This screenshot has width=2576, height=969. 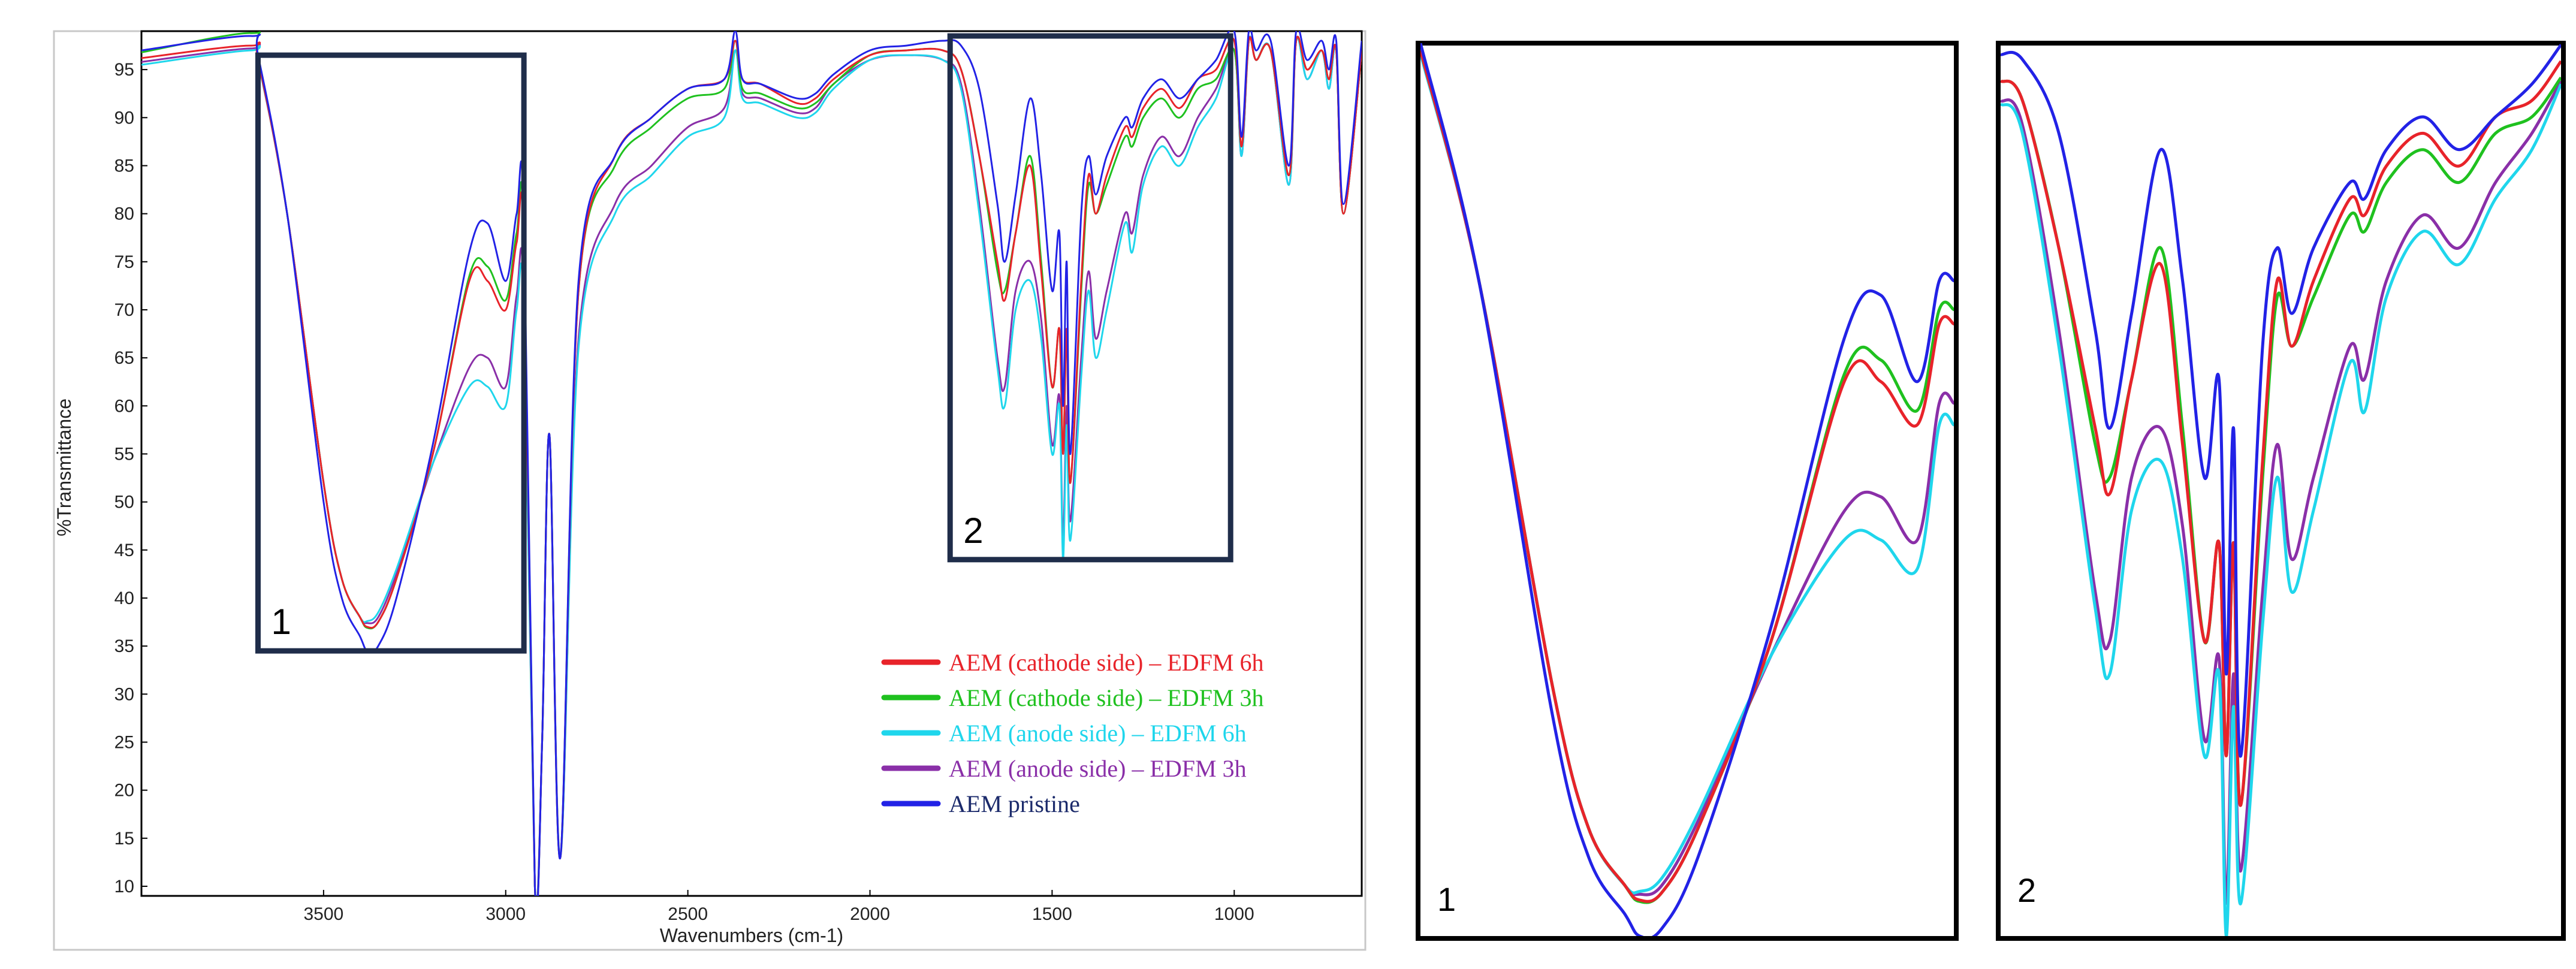 I want to click on legend-entry: AEM (cathode side) – EDFM 6h, so click(x=1106, y=662).